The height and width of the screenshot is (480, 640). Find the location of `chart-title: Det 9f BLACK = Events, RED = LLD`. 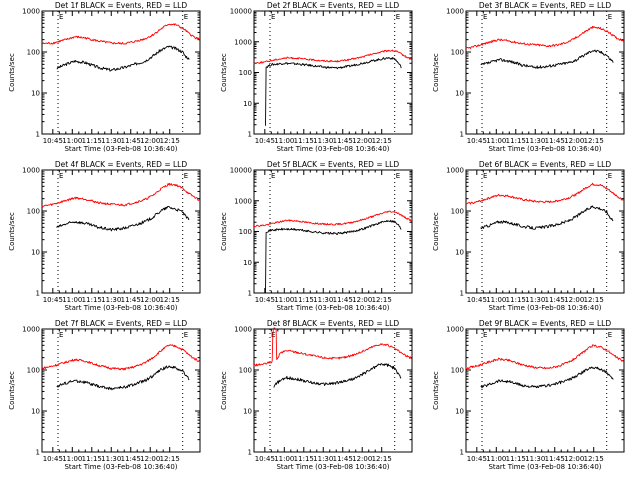

chart-title: Det 9f BLACK = Events, RED = LLD is located at coordinates (545, 323).